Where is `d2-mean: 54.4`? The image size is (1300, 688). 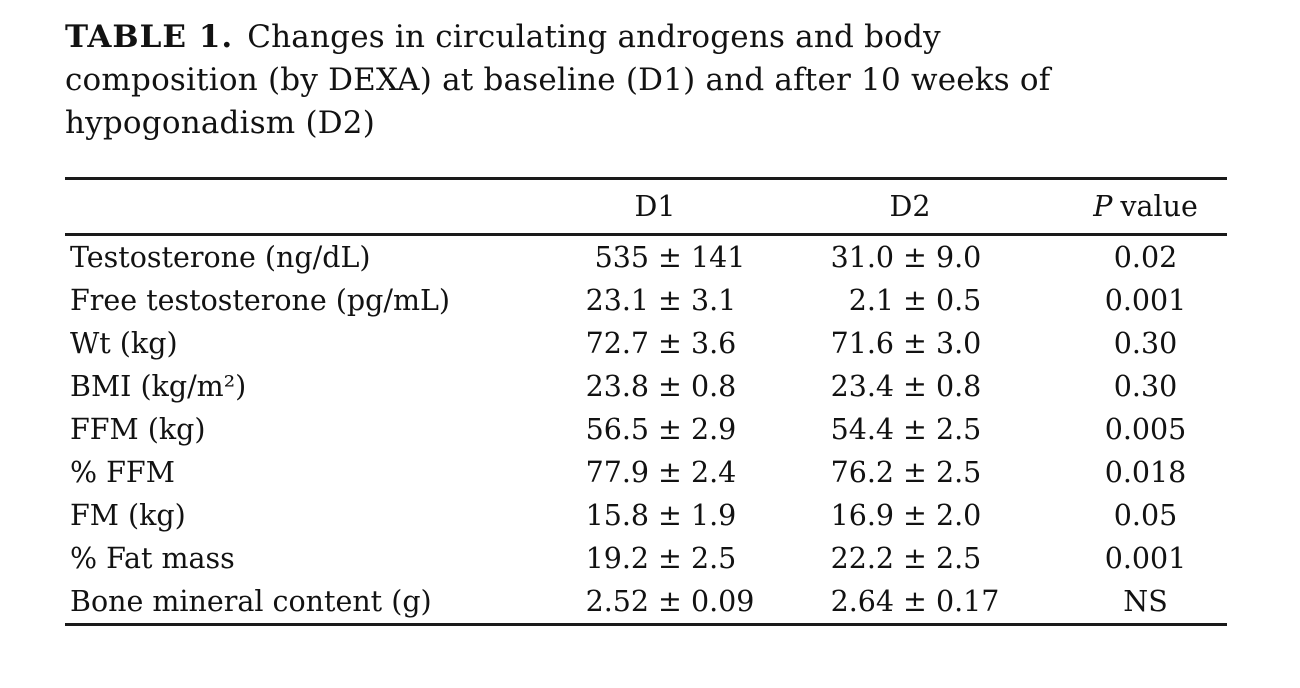 d2-mean: 54.4 is located at coordinates (862, 429).